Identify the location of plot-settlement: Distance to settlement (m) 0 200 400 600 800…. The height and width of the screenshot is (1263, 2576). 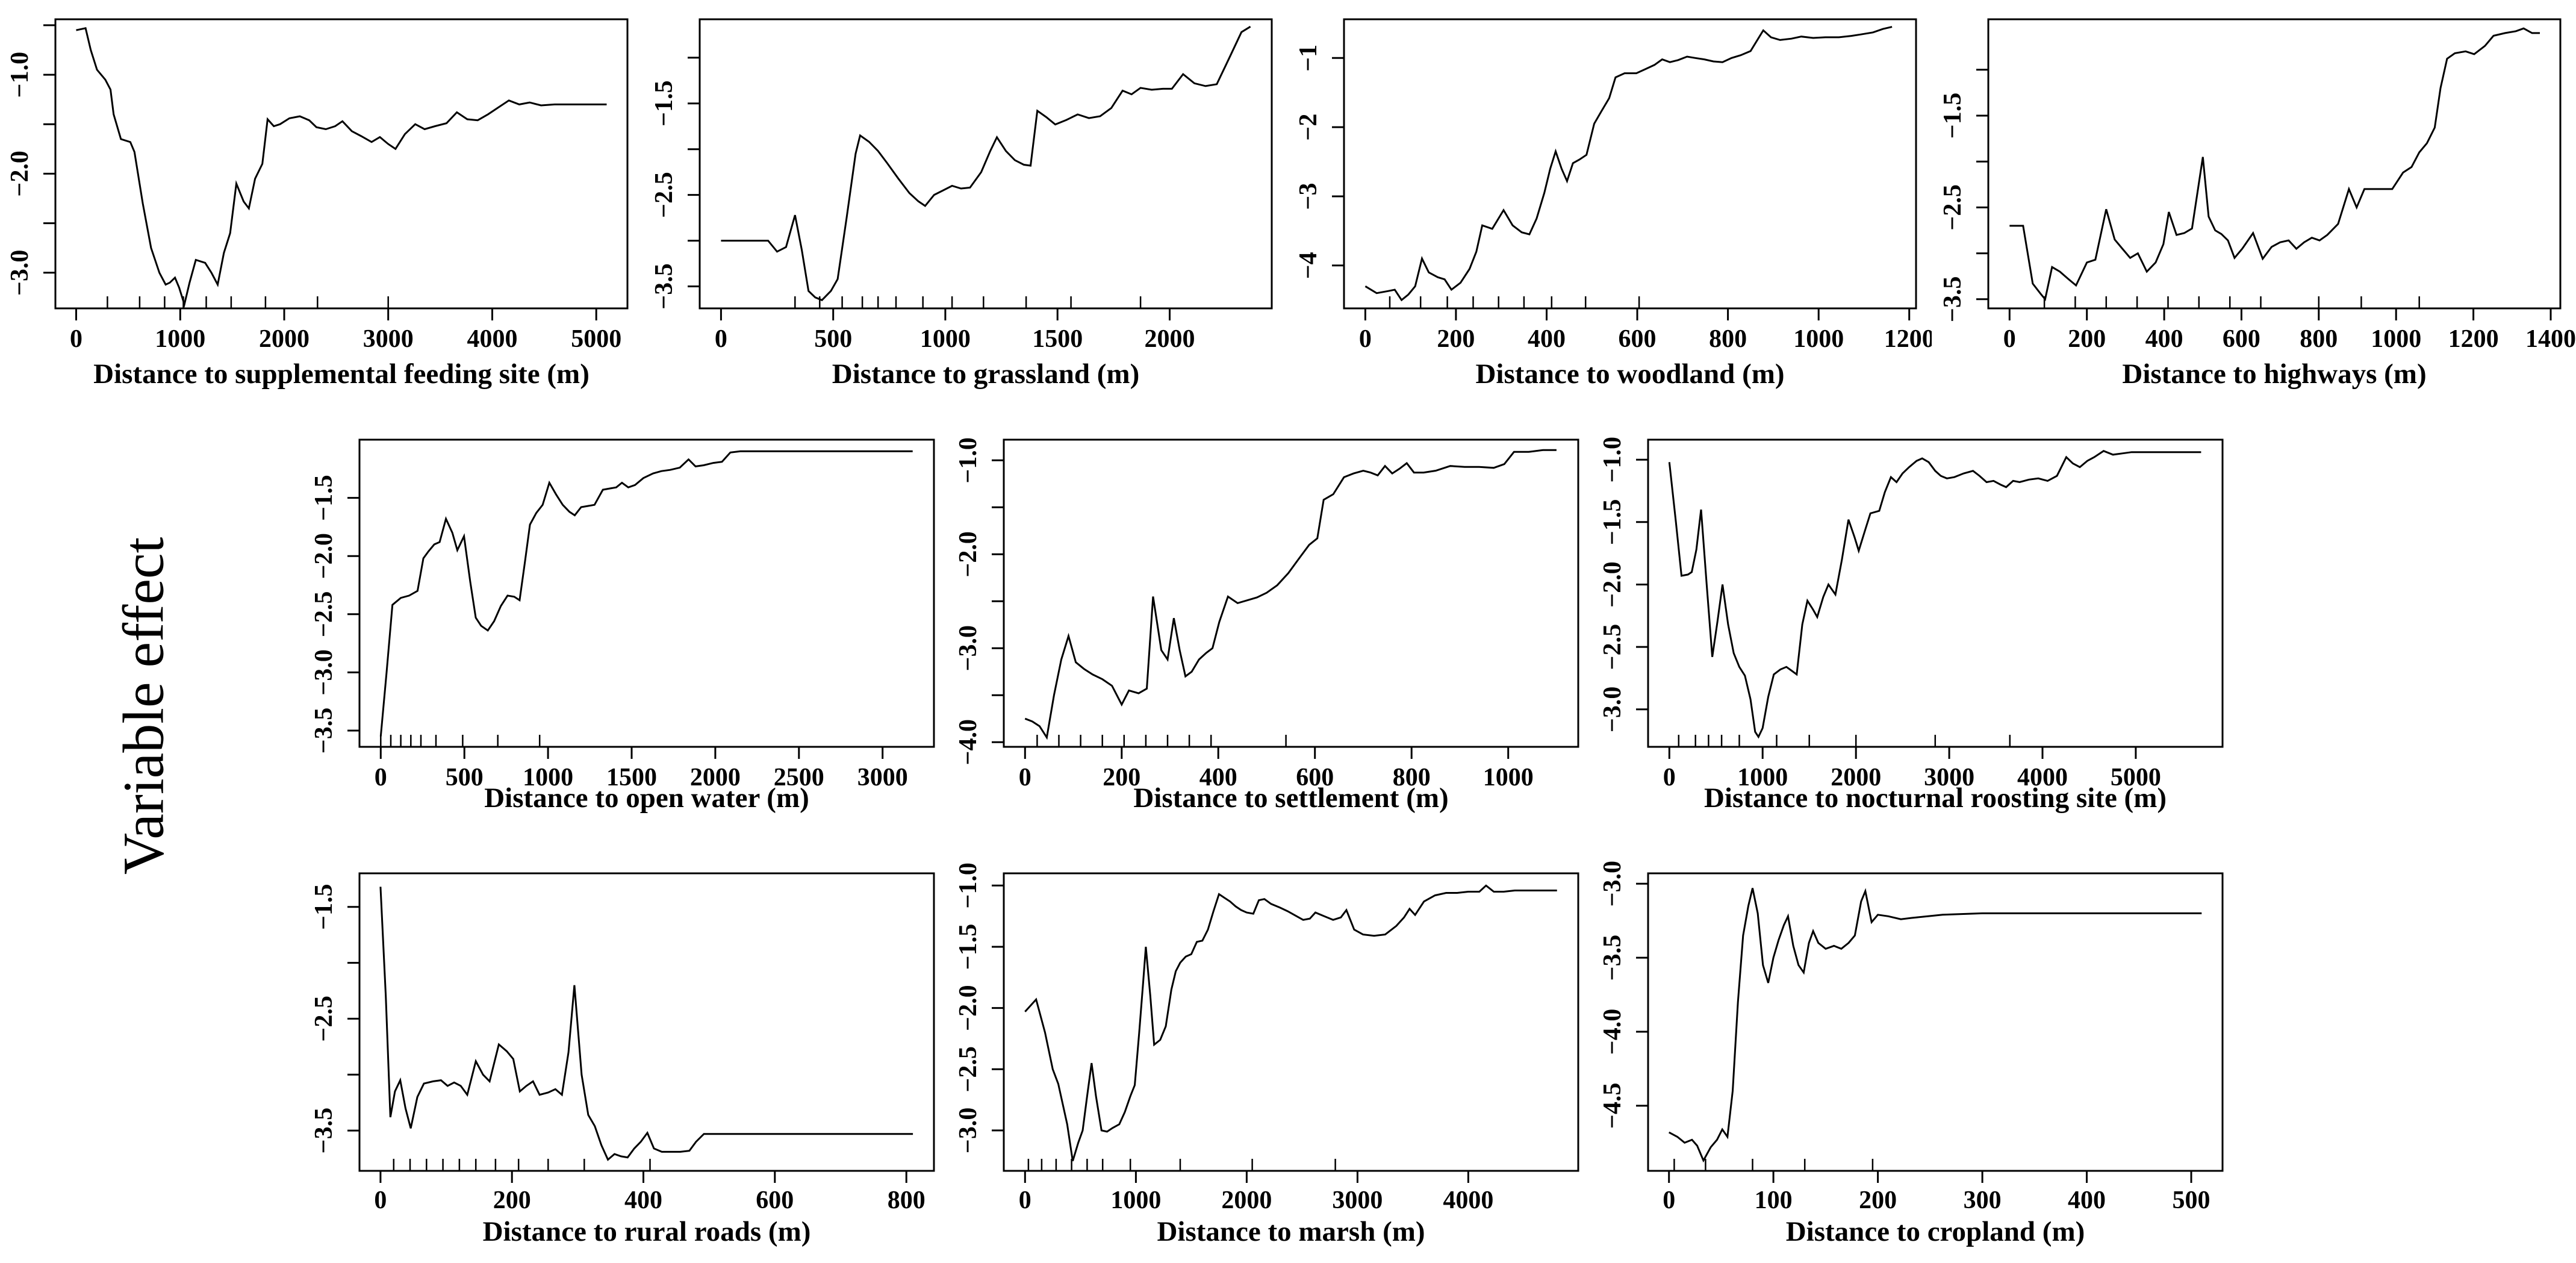
(1271, 628).